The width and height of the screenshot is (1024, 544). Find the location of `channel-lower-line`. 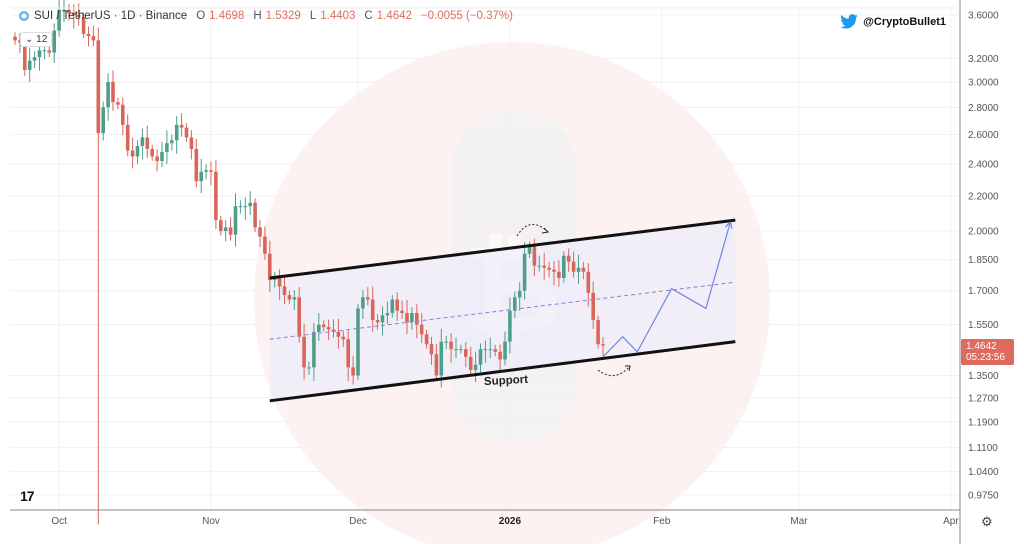

channel-lower-line is located at coordinates (502, 371).